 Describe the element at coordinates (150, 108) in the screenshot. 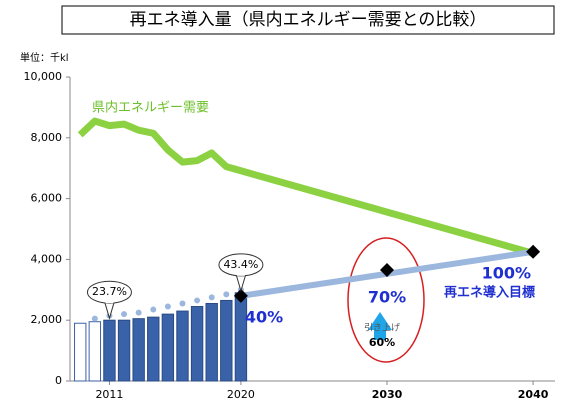

I see `series-label: 県内エネルギー需要` at that location.